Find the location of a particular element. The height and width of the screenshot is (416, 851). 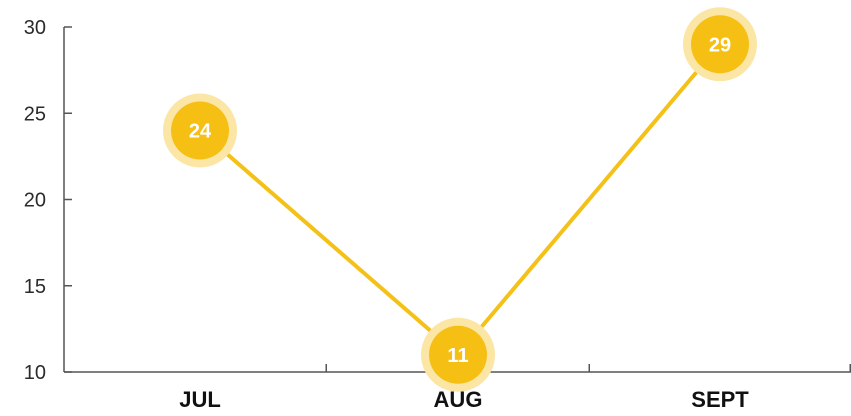

y-tick-label: 20 is located at coordinates (35, 201).